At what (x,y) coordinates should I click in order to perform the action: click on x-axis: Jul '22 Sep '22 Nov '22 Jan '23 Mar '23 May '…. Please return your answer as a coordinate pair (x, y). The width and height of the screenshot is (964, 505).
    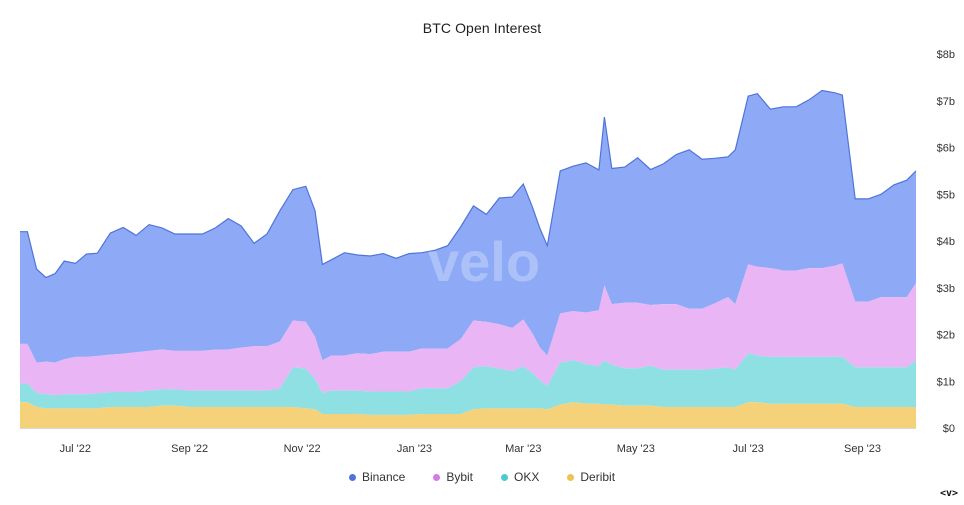
    Looking at the image, I should click on (470, 449).